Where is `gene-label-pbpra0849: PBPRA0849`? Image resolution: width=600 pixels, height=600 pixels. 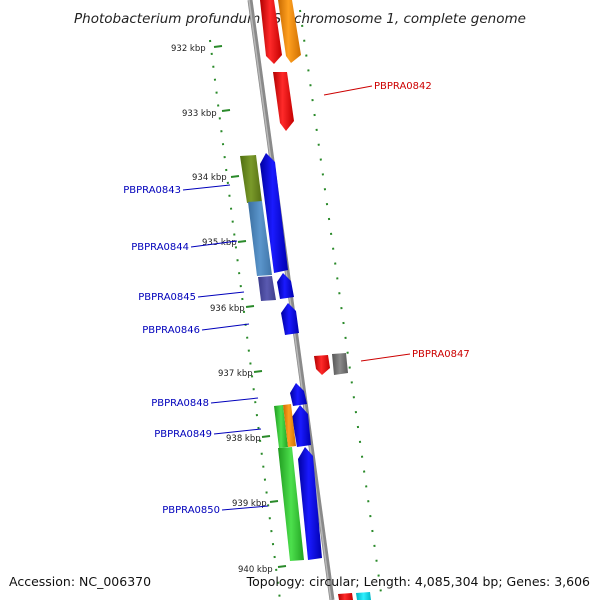
gene-label-pbpra0849: PBPRA0849 is located at coordinates (183, 434).